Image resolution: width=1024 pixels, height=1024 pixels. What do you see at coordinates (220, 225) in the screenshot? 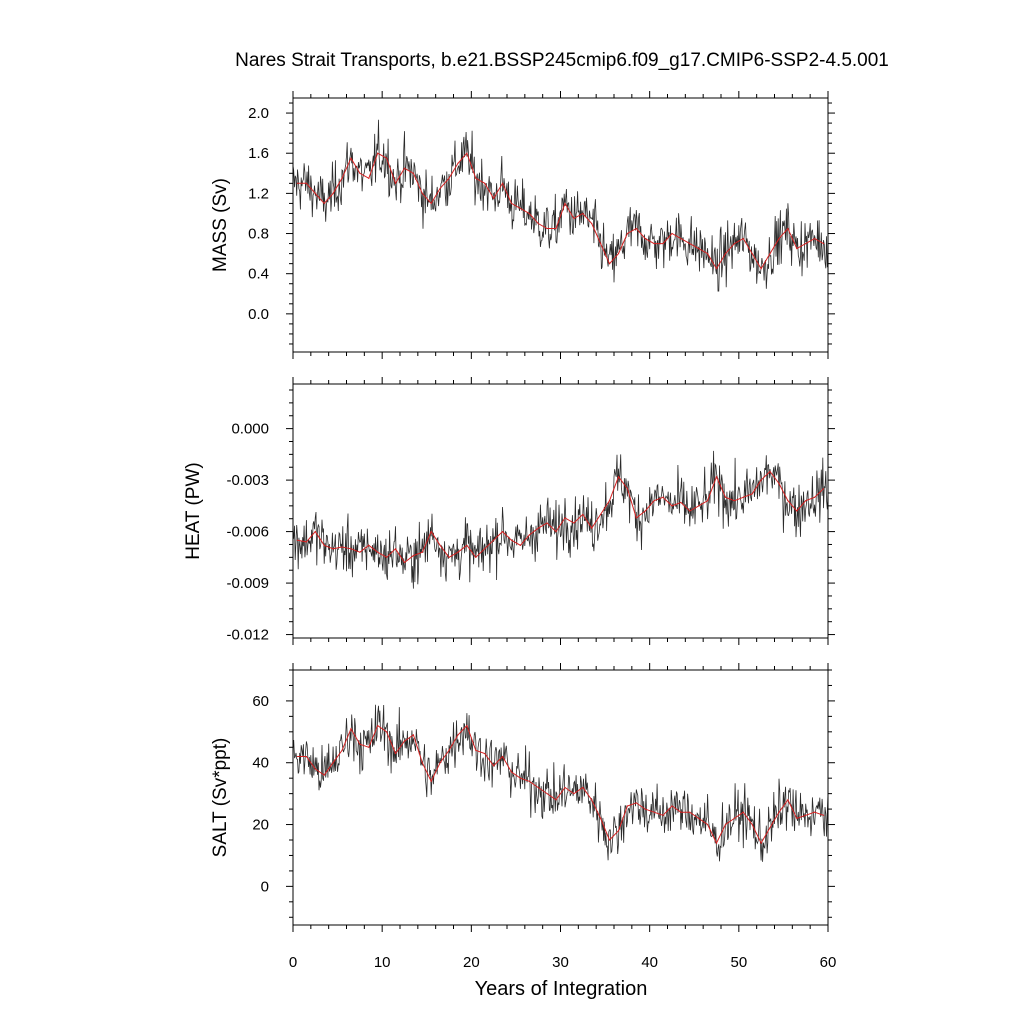
I see `mass-y-axis-label: MASS (Sv)` at bounding box center [220, 225].